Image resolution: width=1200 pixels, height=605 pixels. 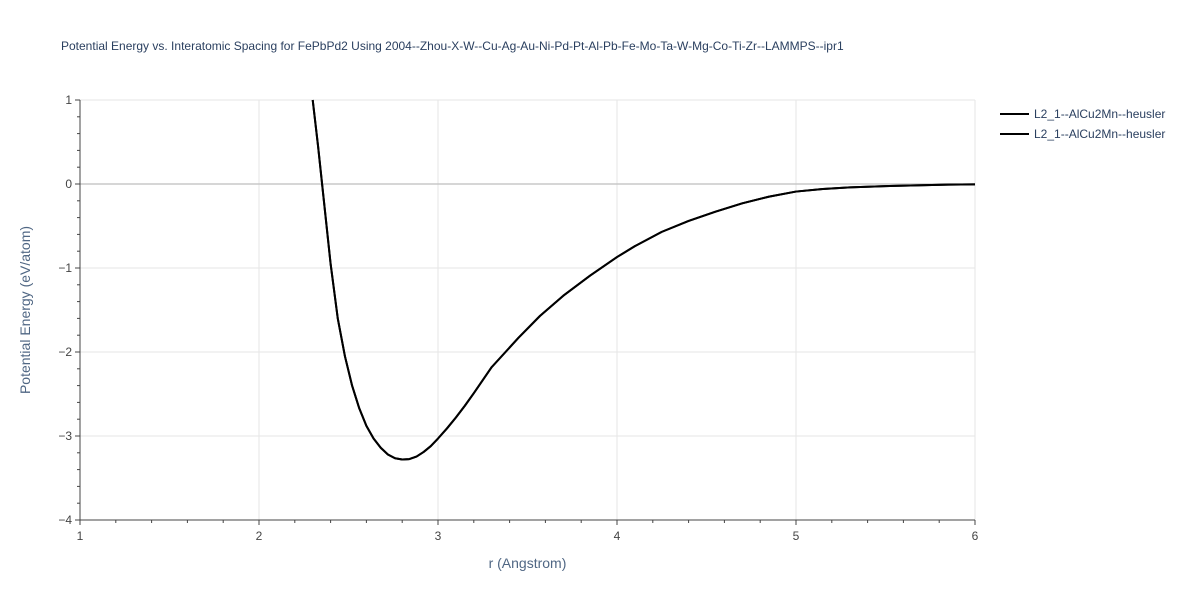 What do you see at coordinates (65, 310) in the screenshot?
I see `y-axis-ticks: −4 −3 −2 −1 0 1` at bounding box center [65, 310].